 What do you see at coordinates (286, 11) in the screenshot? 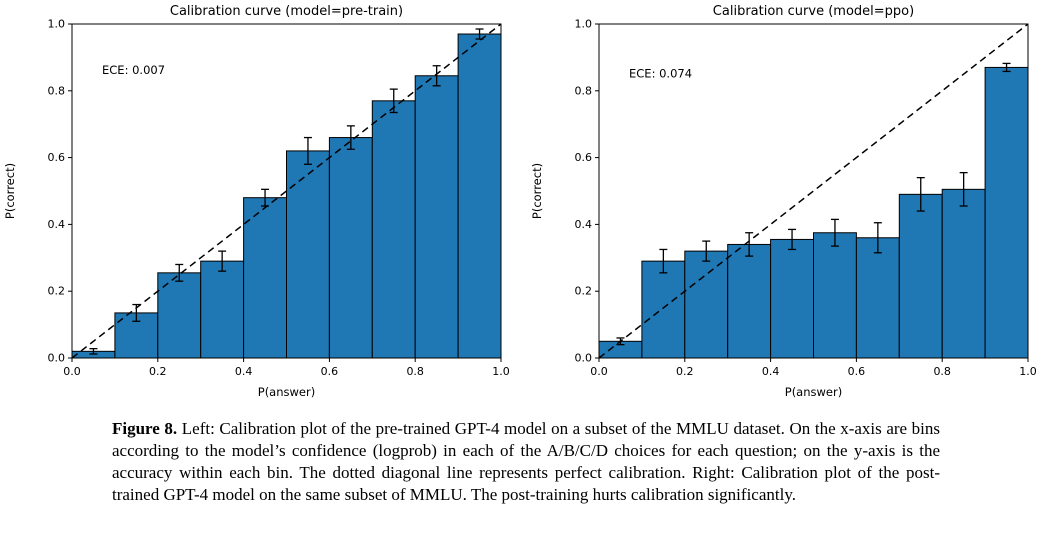
I see `chart-title: Calibration curve (model=pre-train)` at bounding box center [286, 11].